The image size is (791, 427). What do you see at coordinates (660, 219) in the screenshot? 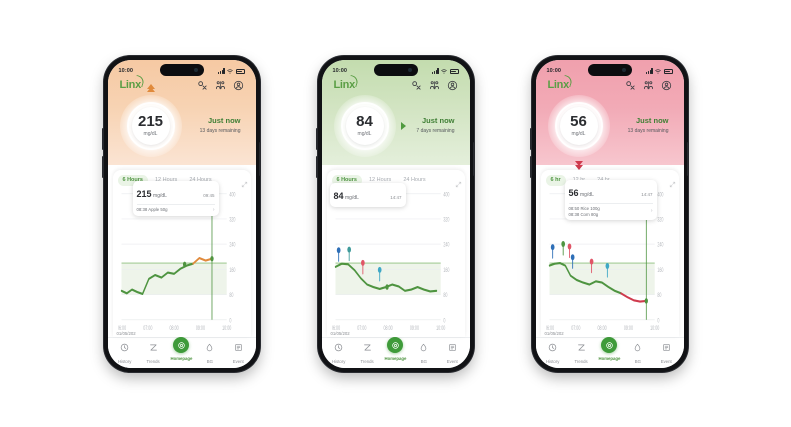
I see `y-tick-label: 320` at bounding box center [660, 219].